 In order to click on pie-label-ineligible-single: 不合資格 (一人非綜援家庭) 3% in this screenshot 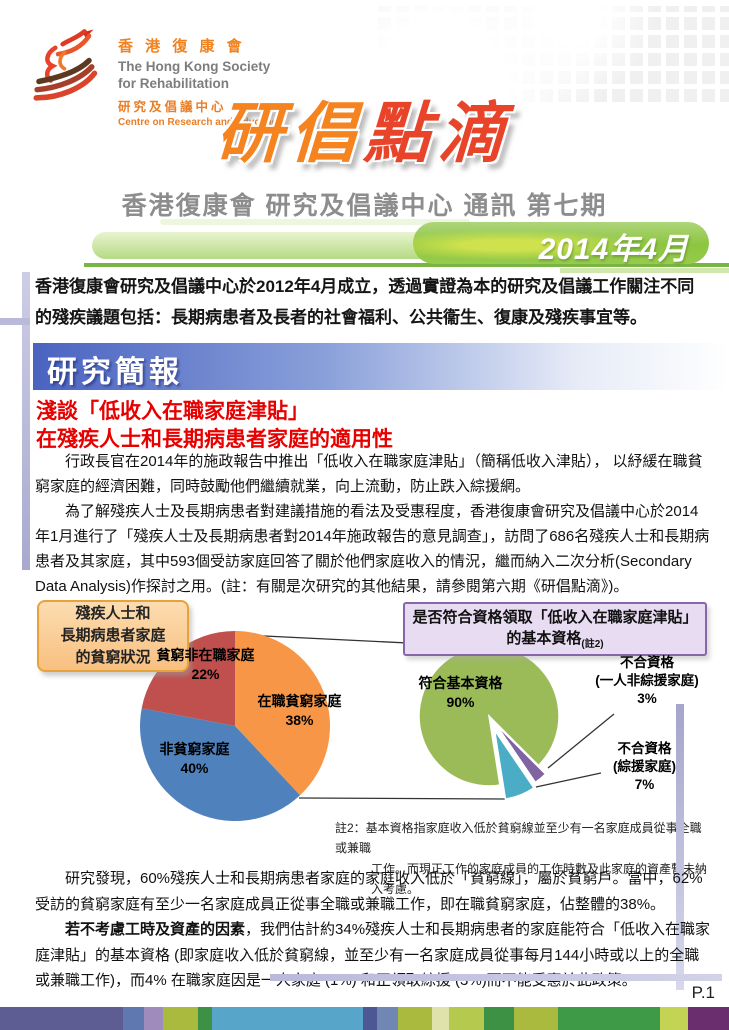, I will do `click(647, 681)`.